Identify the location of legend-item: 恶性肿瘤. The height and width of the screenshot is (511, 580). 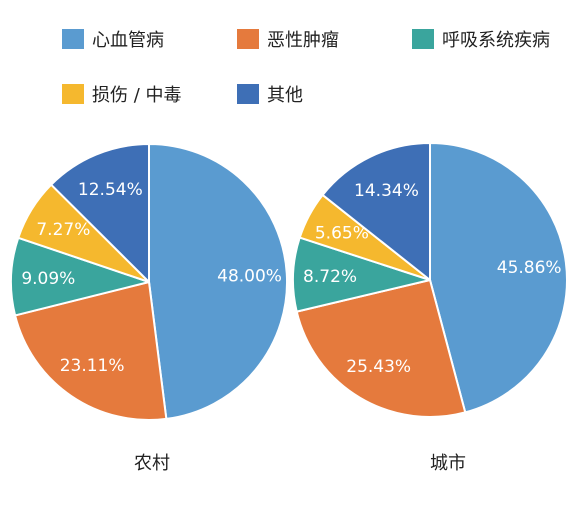
(288, 40).